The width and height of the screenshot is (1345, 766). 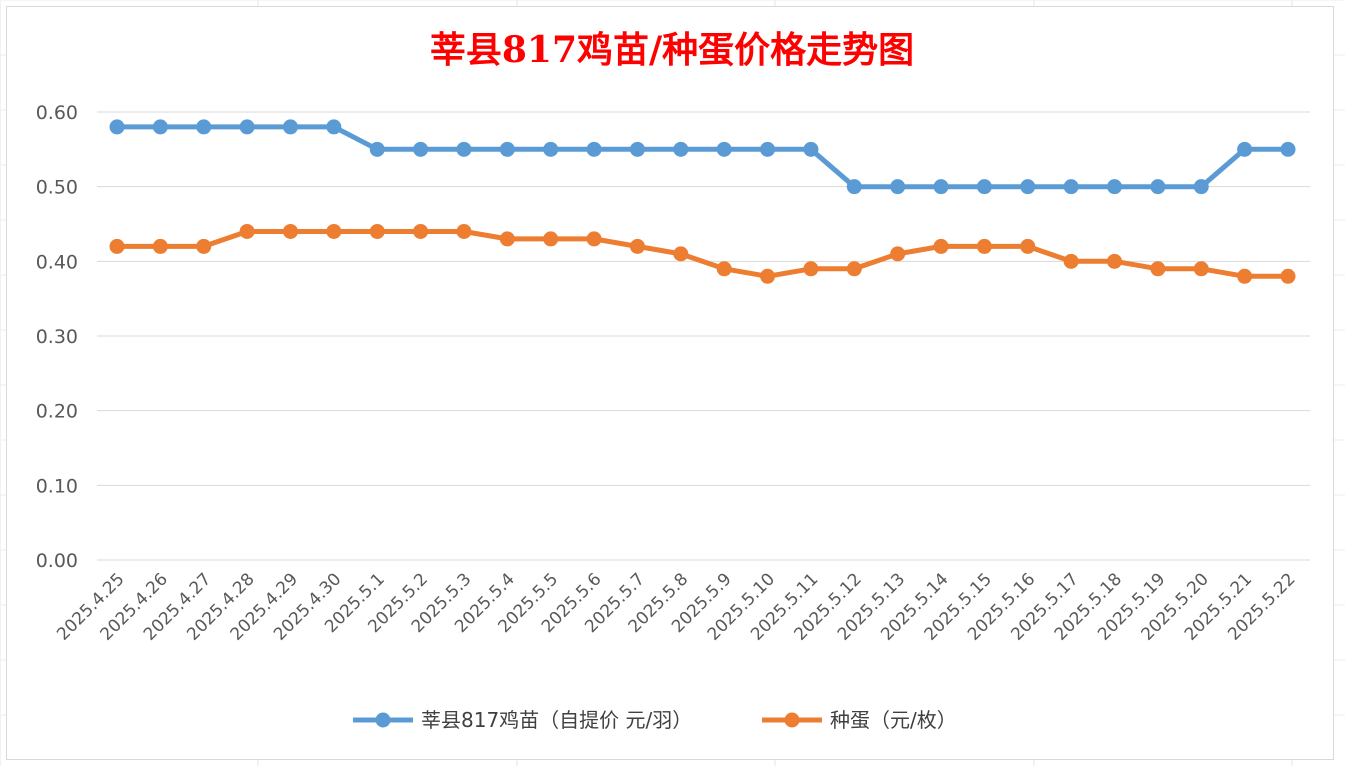 What do you see at coordinates (556, 720) in the screenshot?
I see `legend-label-1: 莘县817鸡苗（自提价 元/羽）` at bounding box center [556, 720].